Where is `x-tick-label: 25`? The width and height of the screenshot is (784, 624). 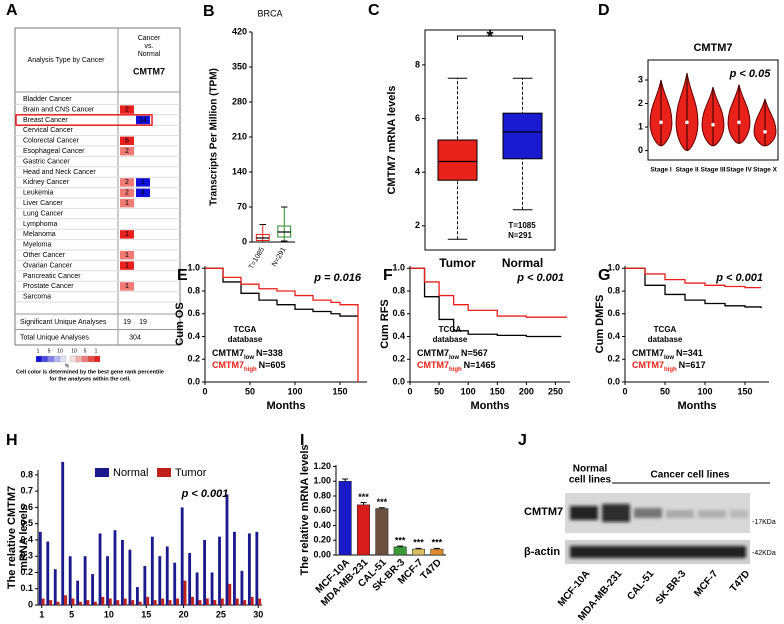
x-tick-label: 25 is located at coordinates (221, 614).